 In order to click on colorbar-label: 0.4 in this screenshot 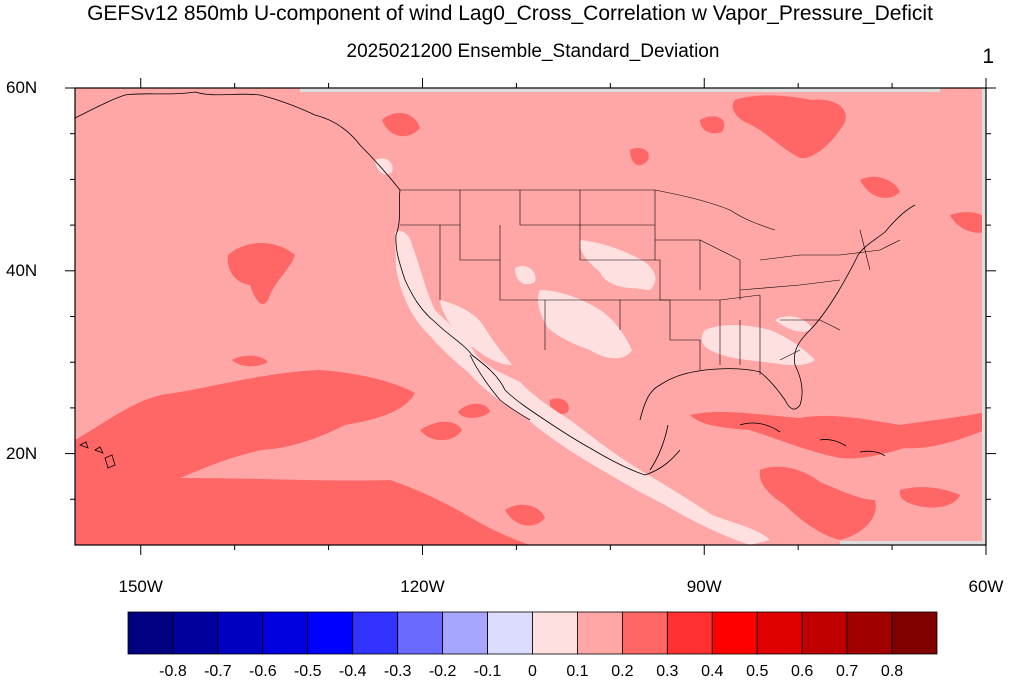, I will do `click(712, 671)`.